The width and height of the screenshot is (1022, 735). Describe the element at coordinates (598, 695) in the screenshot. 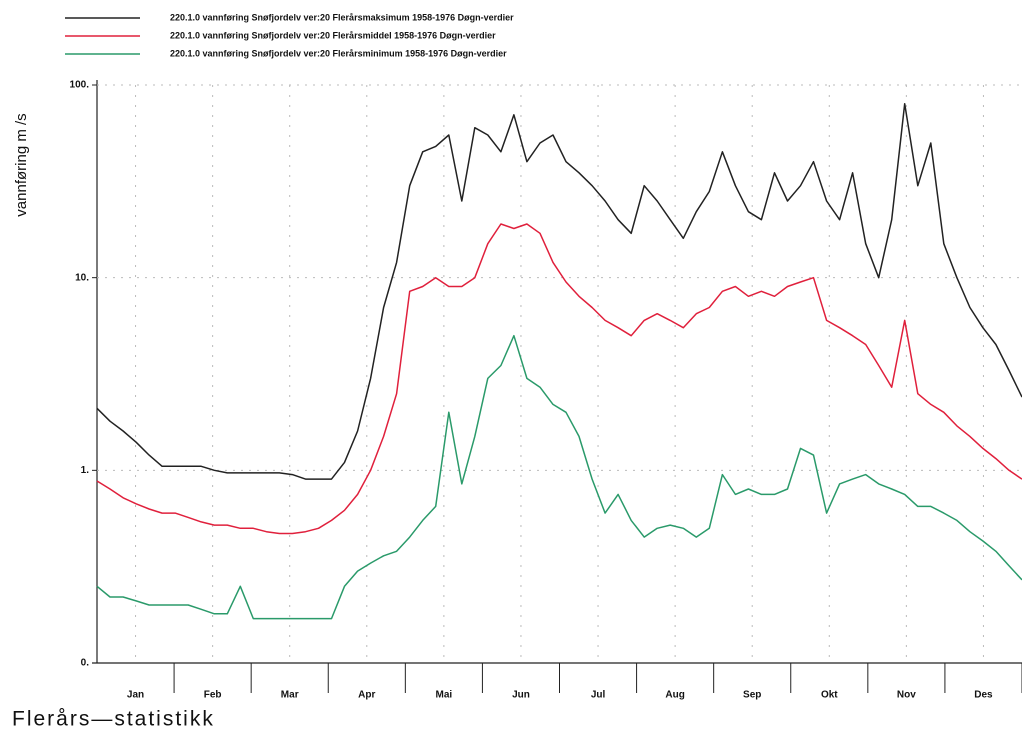

I see `x-tick-label: Jul` at that location.